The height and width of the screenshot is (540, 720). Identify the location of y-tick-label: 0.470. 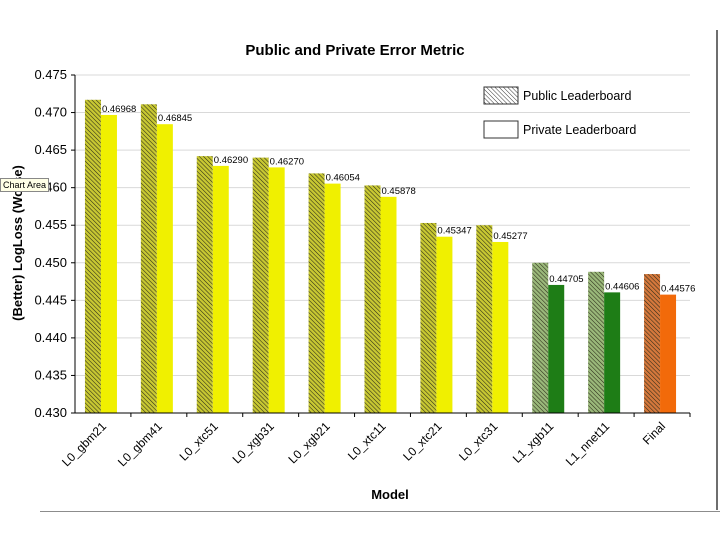
(50, 112).